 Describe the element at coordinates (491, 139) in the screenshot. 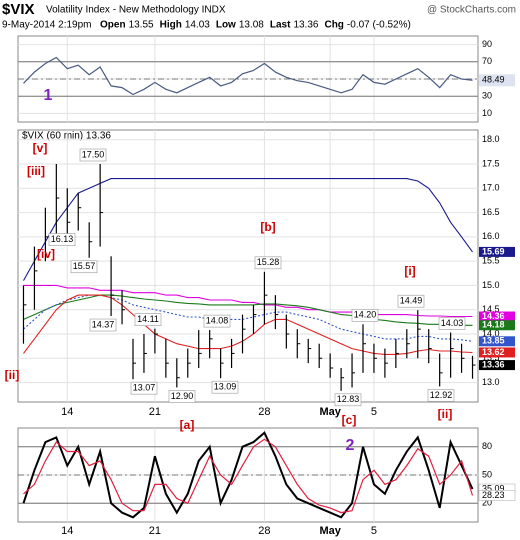

I see `y-tick-label: 18.0` at that location.